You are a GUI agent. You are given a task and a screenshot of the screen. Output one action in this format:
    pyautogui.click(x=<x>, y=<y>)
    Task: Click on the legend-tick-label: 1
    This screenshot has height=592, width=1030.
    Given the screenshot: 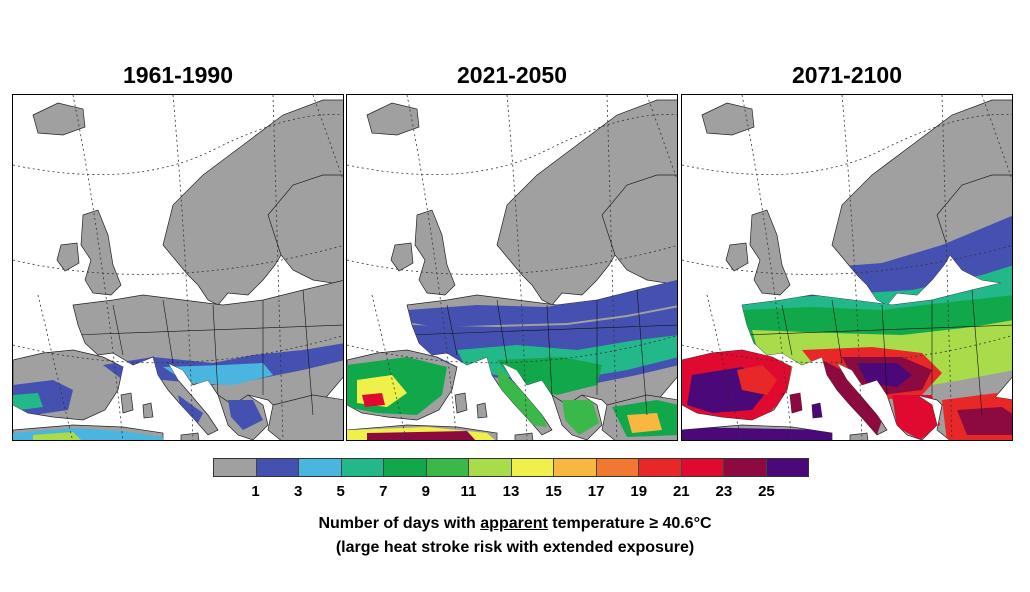 What is the action you would take?
    pyautogui.click(x=255, y=491)
    